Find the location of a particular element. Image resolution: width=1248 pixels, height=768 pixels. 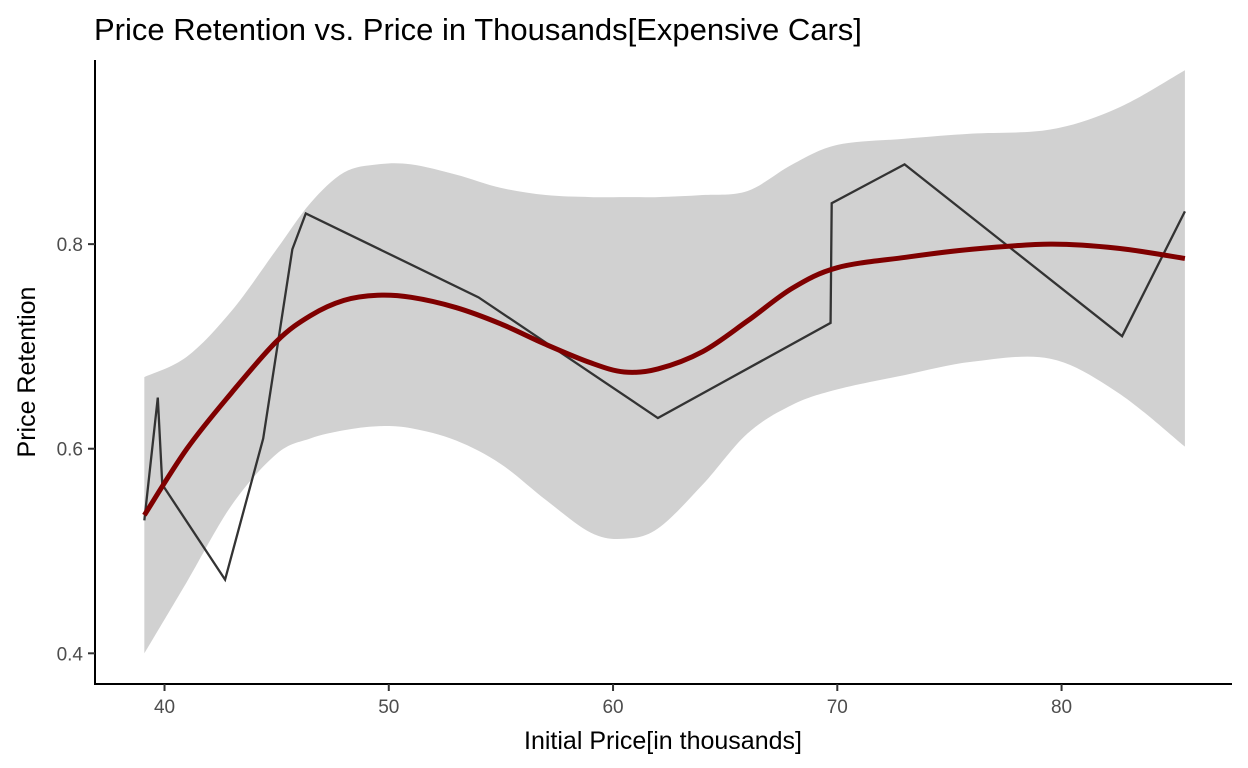

x-tick-label: 70 is located at coordinates (837, 707).